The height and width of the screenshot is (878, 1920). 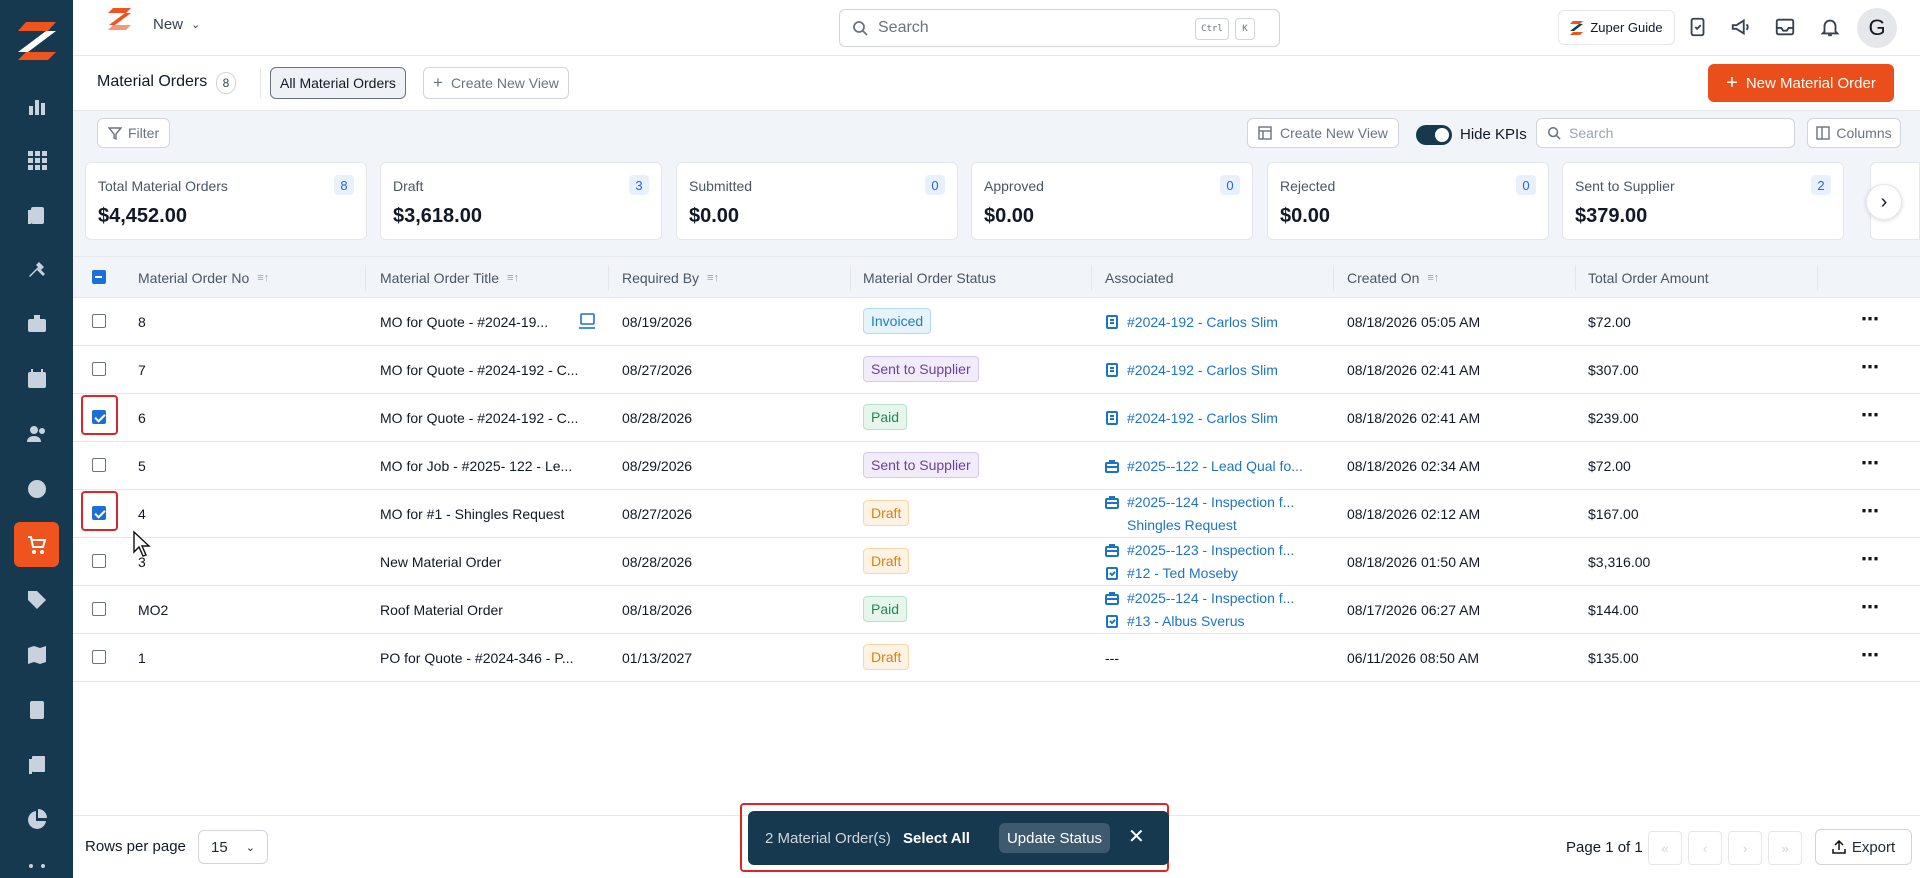 I want to click on order-title: MO for #1 - Shingles Request, so click(x=472, y=514).